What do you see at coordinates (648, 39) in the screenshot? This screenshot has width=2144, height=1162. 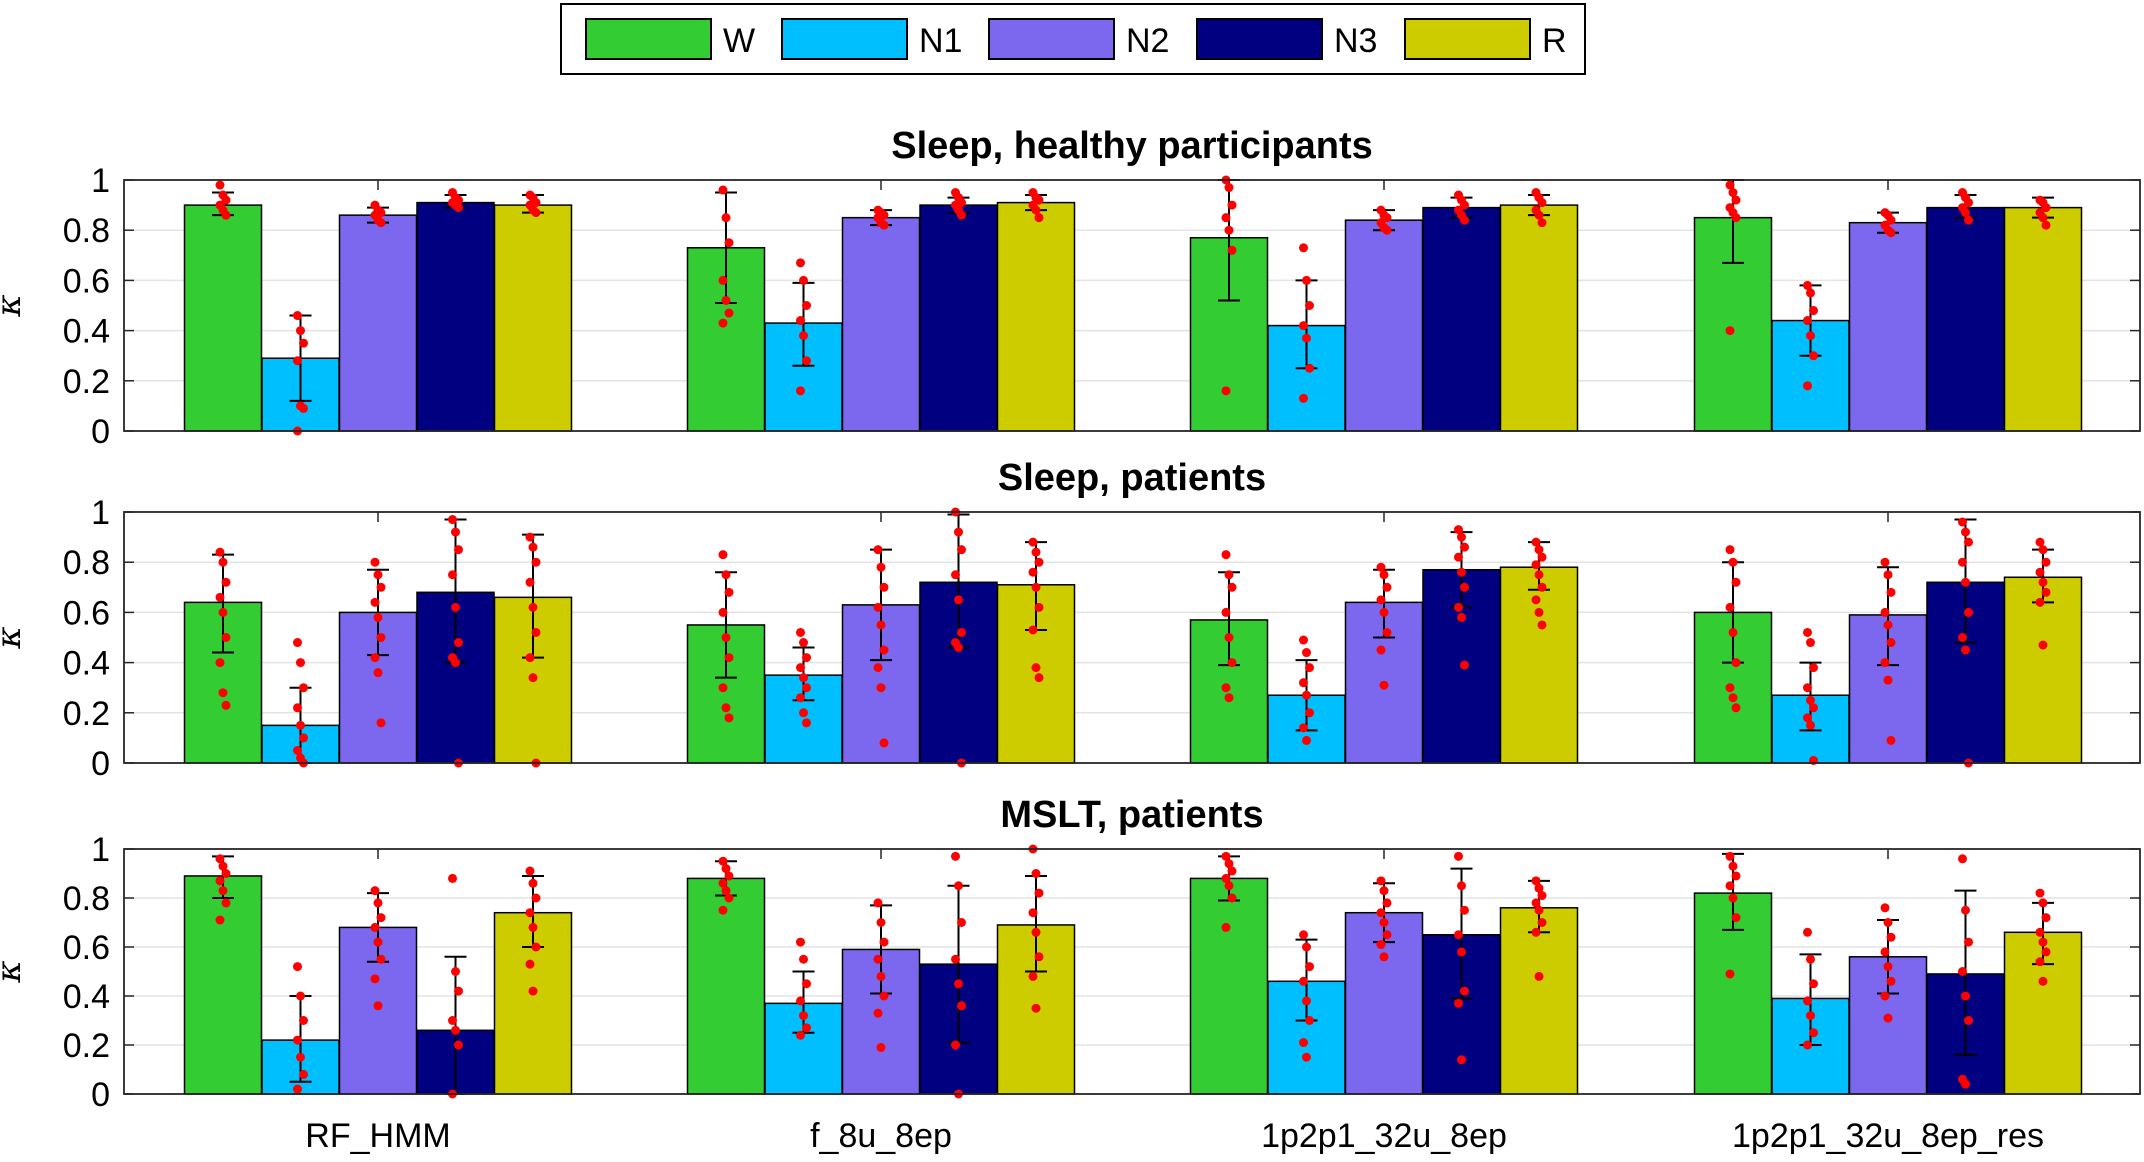 I see `legend-swatch-W` at bounding box center [648, 39].